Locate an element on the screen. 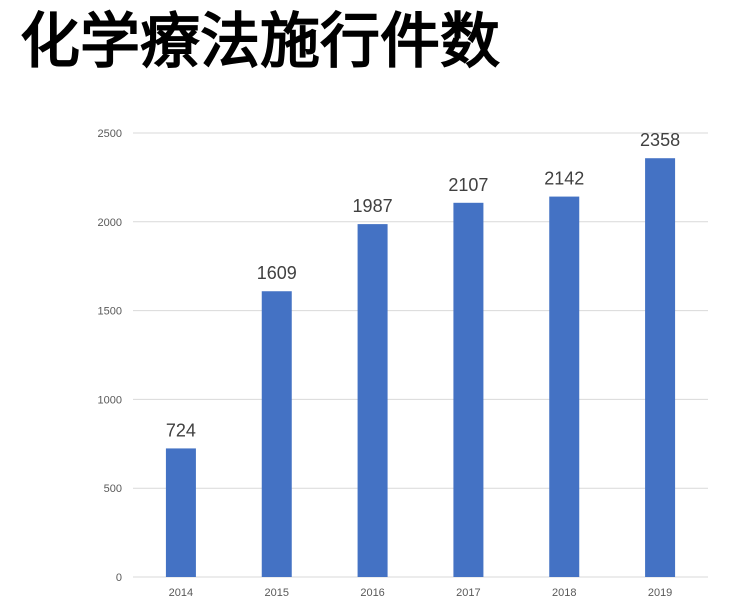 This screenshot has height=614, width=736. data-label: 1987 is located at coordinates (373, 206).